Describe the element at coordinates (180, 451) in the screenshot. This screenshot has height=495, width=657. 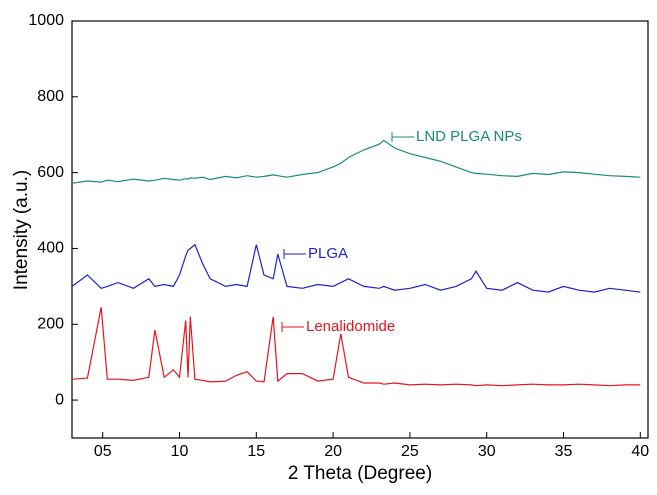
I see `x-tick-label: 10` at that location.